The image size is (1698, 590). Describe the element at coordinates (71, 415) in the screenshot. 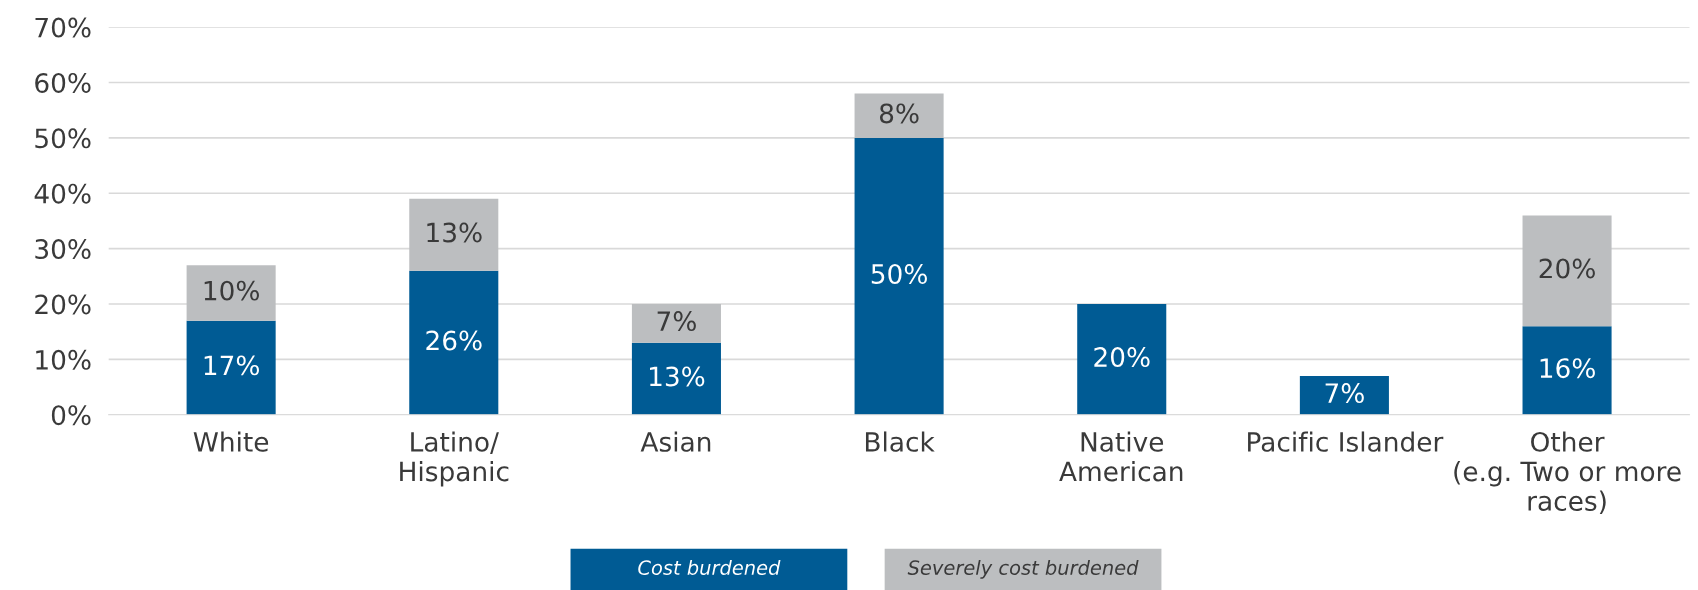

I see `y-tick-label: 0%` at that location.